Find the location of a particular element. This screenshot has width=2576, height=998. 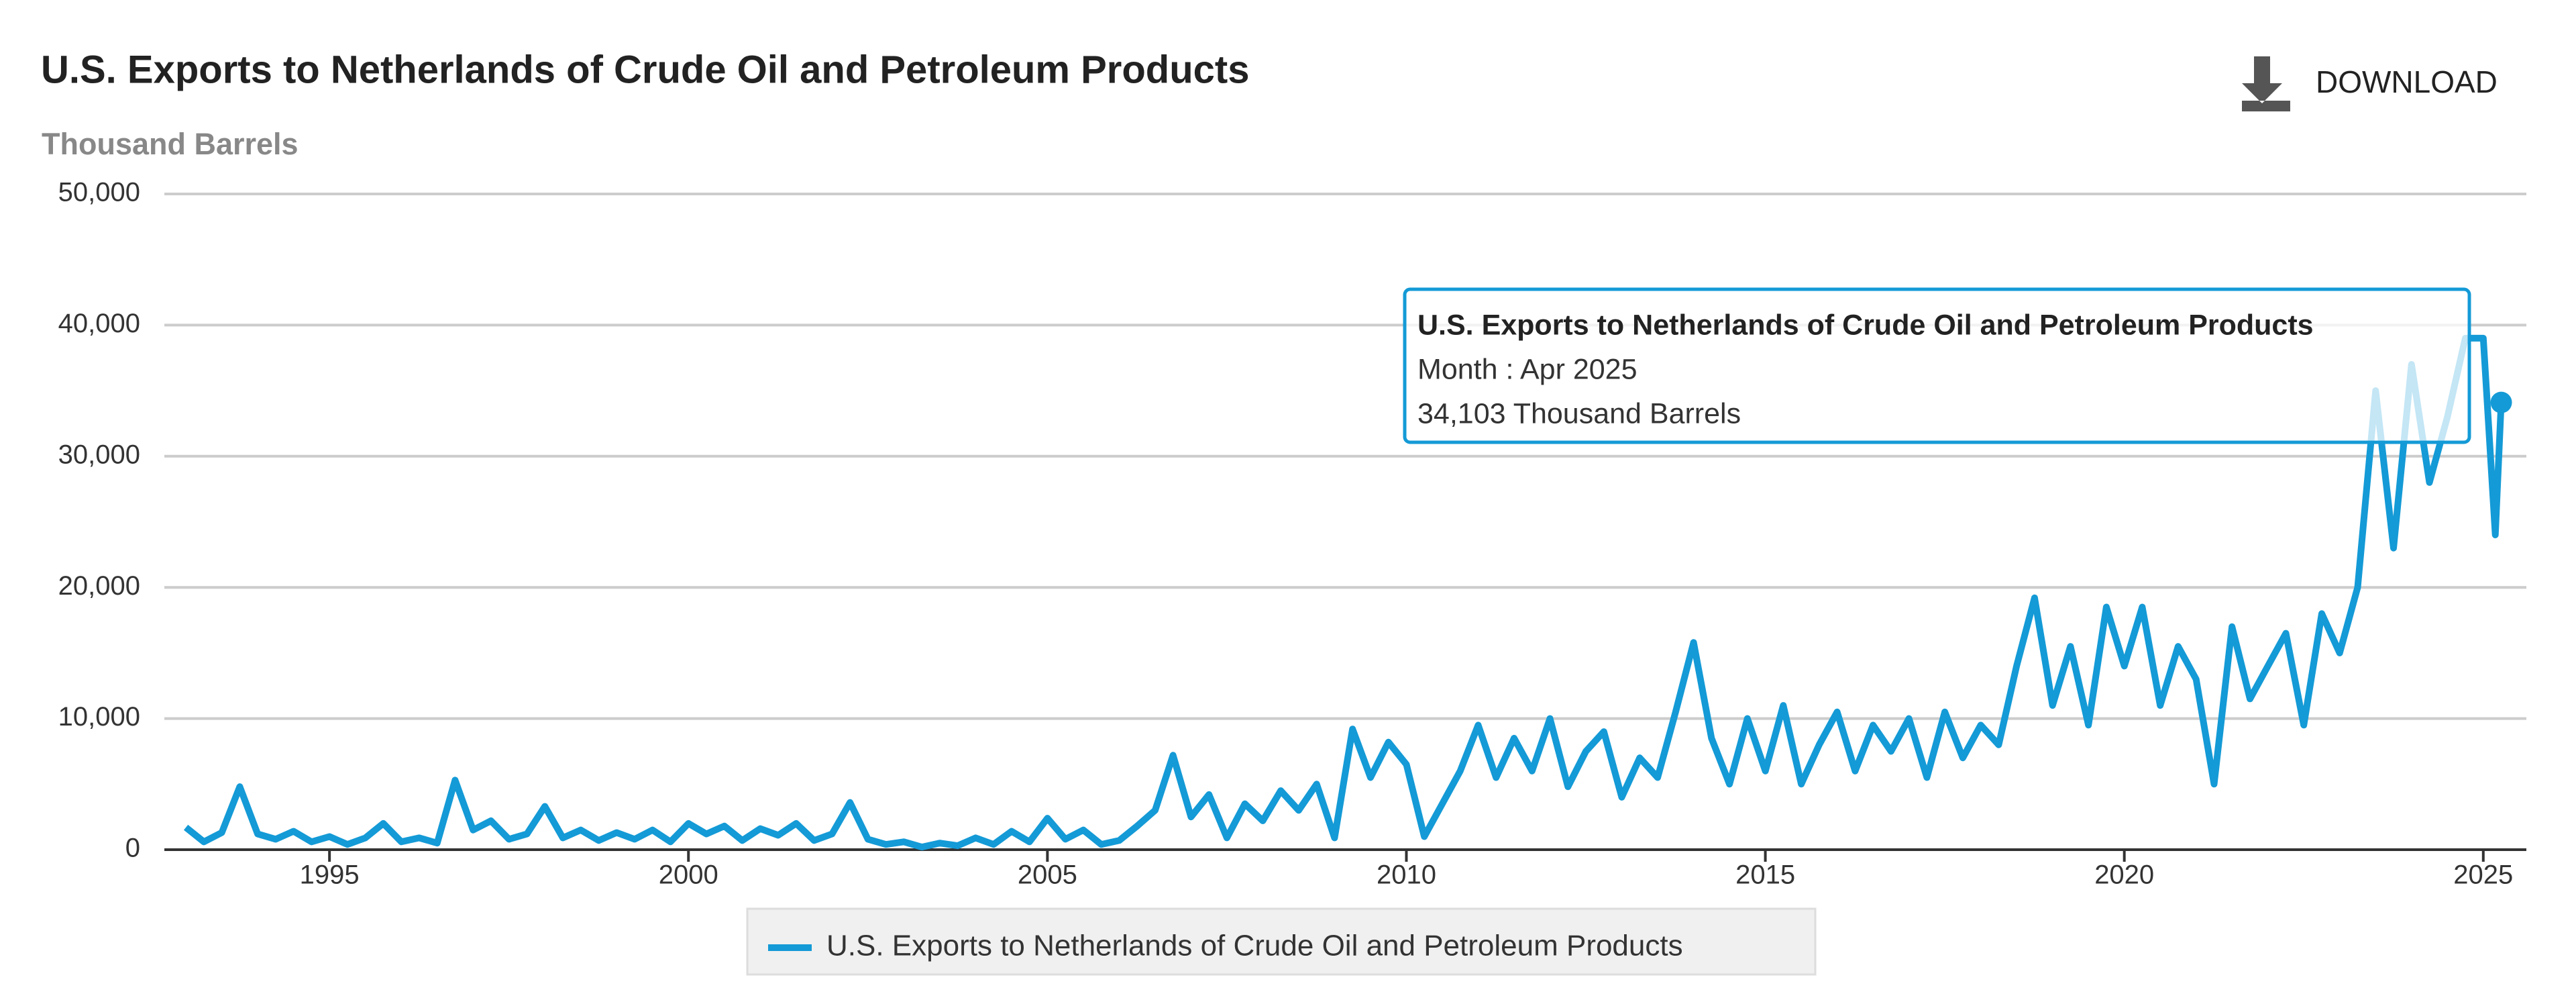

y-axis-label: Thousand Barrels is located at coordinates (170, 144).